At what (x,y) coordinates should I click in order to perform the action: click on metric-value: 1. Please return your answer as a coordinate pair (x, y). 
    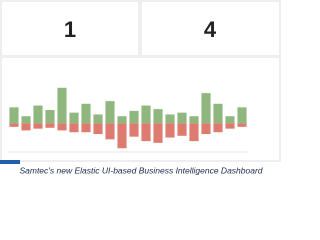
    Looking at the image, I should click on (70, 29).